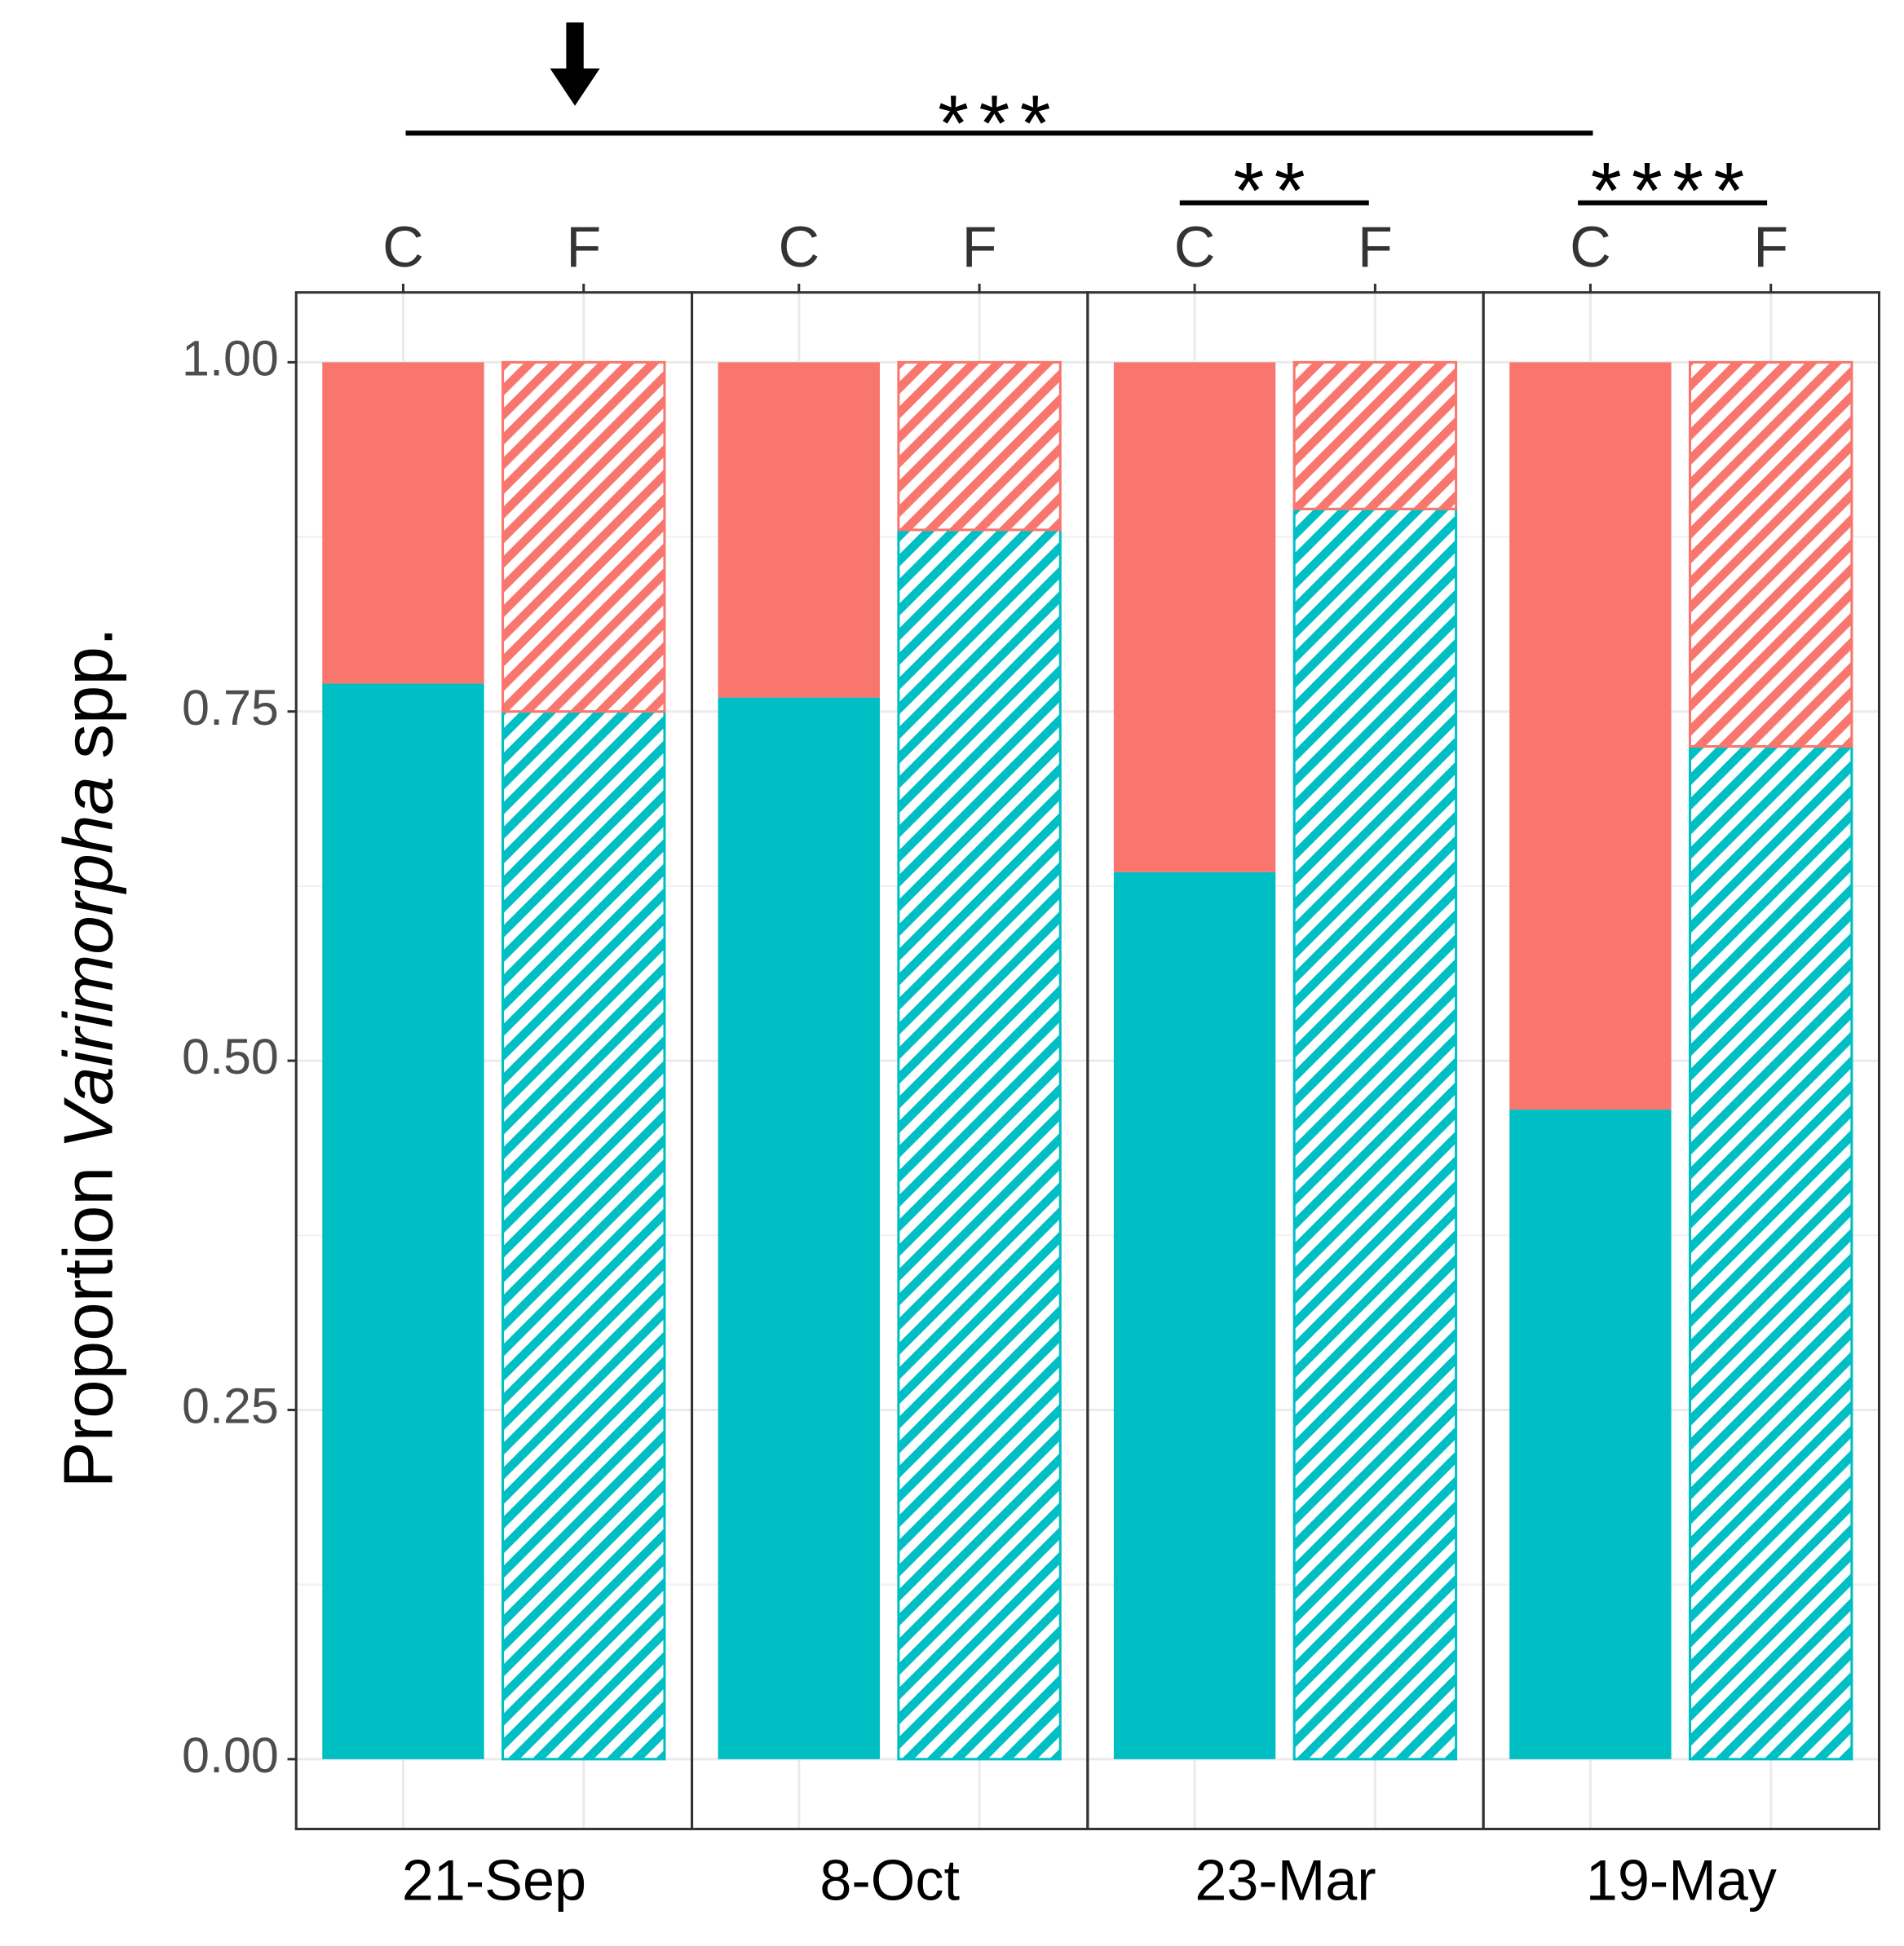 This screenshot has height=1946, width=1904. I want to click on y-axis-label-part: Vairimorpha, so click(89, 963).